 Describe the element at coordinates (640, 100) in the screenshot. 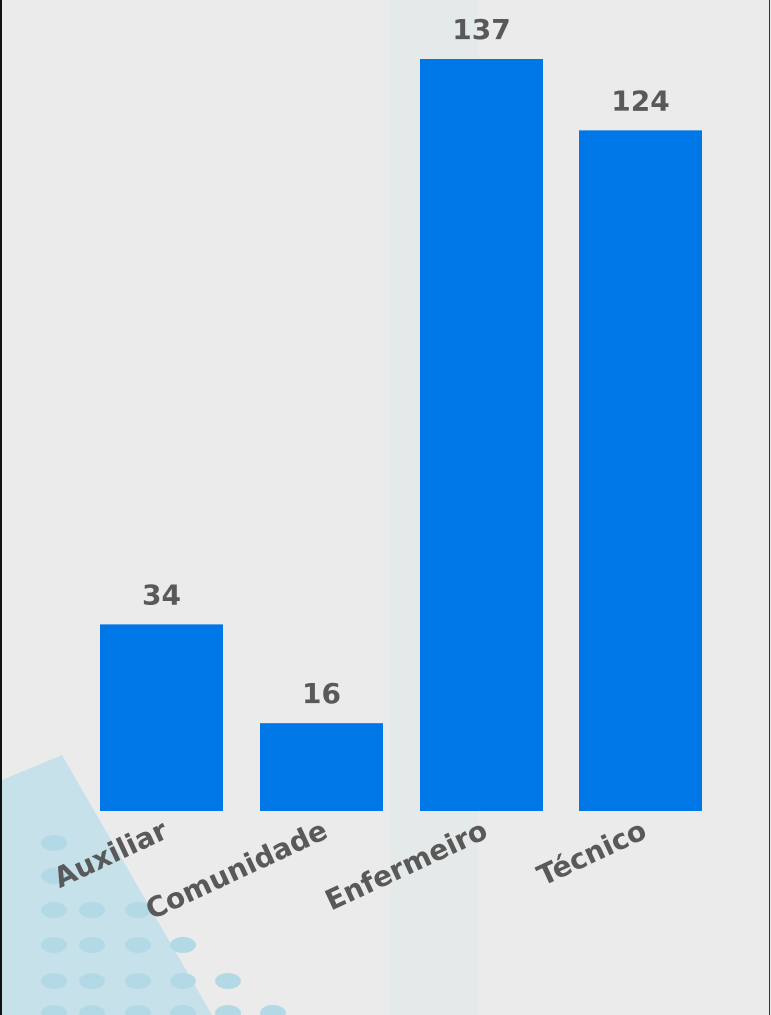

I see `value-label: 124` at that location.